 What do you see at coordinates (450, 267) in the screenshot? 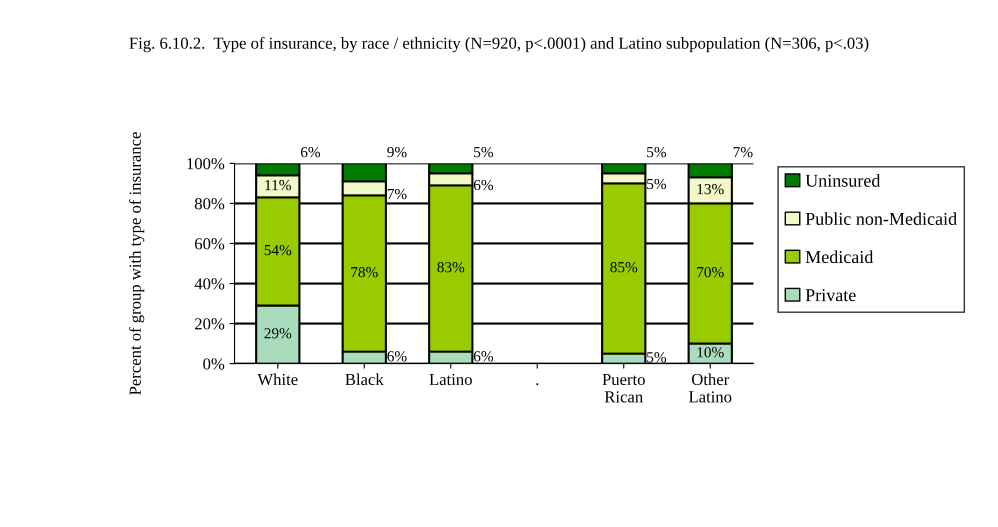
I see `data-label: 83%` at bounding box center [450, 267].